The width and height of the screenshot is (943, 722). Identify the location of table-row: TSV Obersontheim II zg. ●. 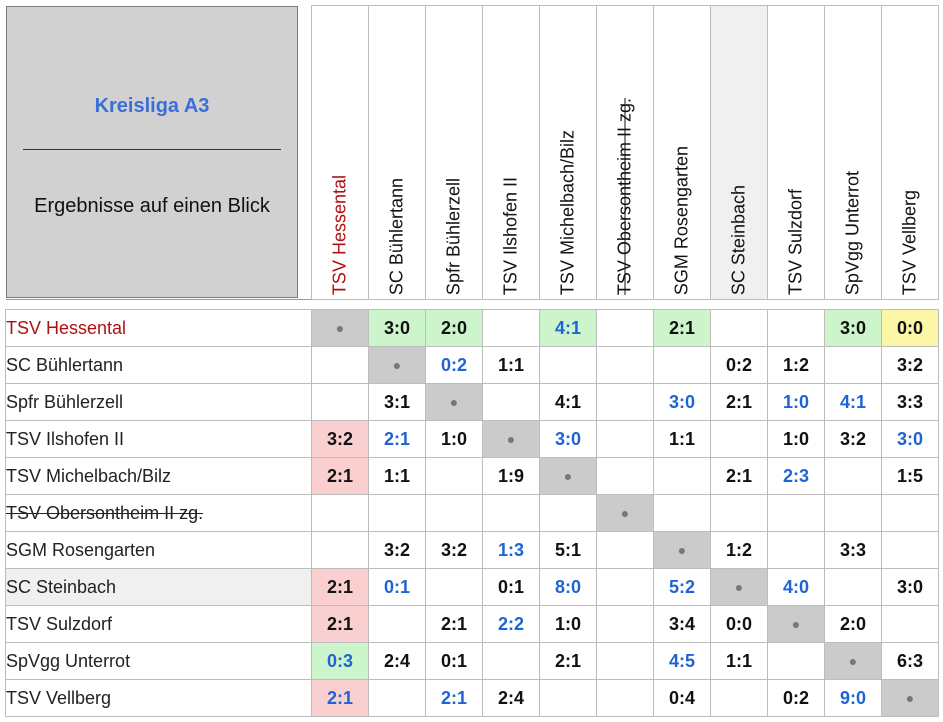
(472, 513).